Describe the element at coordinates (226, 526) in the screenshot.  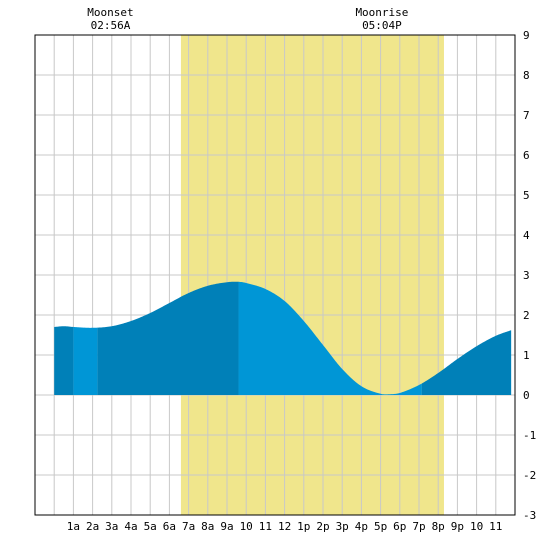
I see `x-tick-label: 9a` at that location.